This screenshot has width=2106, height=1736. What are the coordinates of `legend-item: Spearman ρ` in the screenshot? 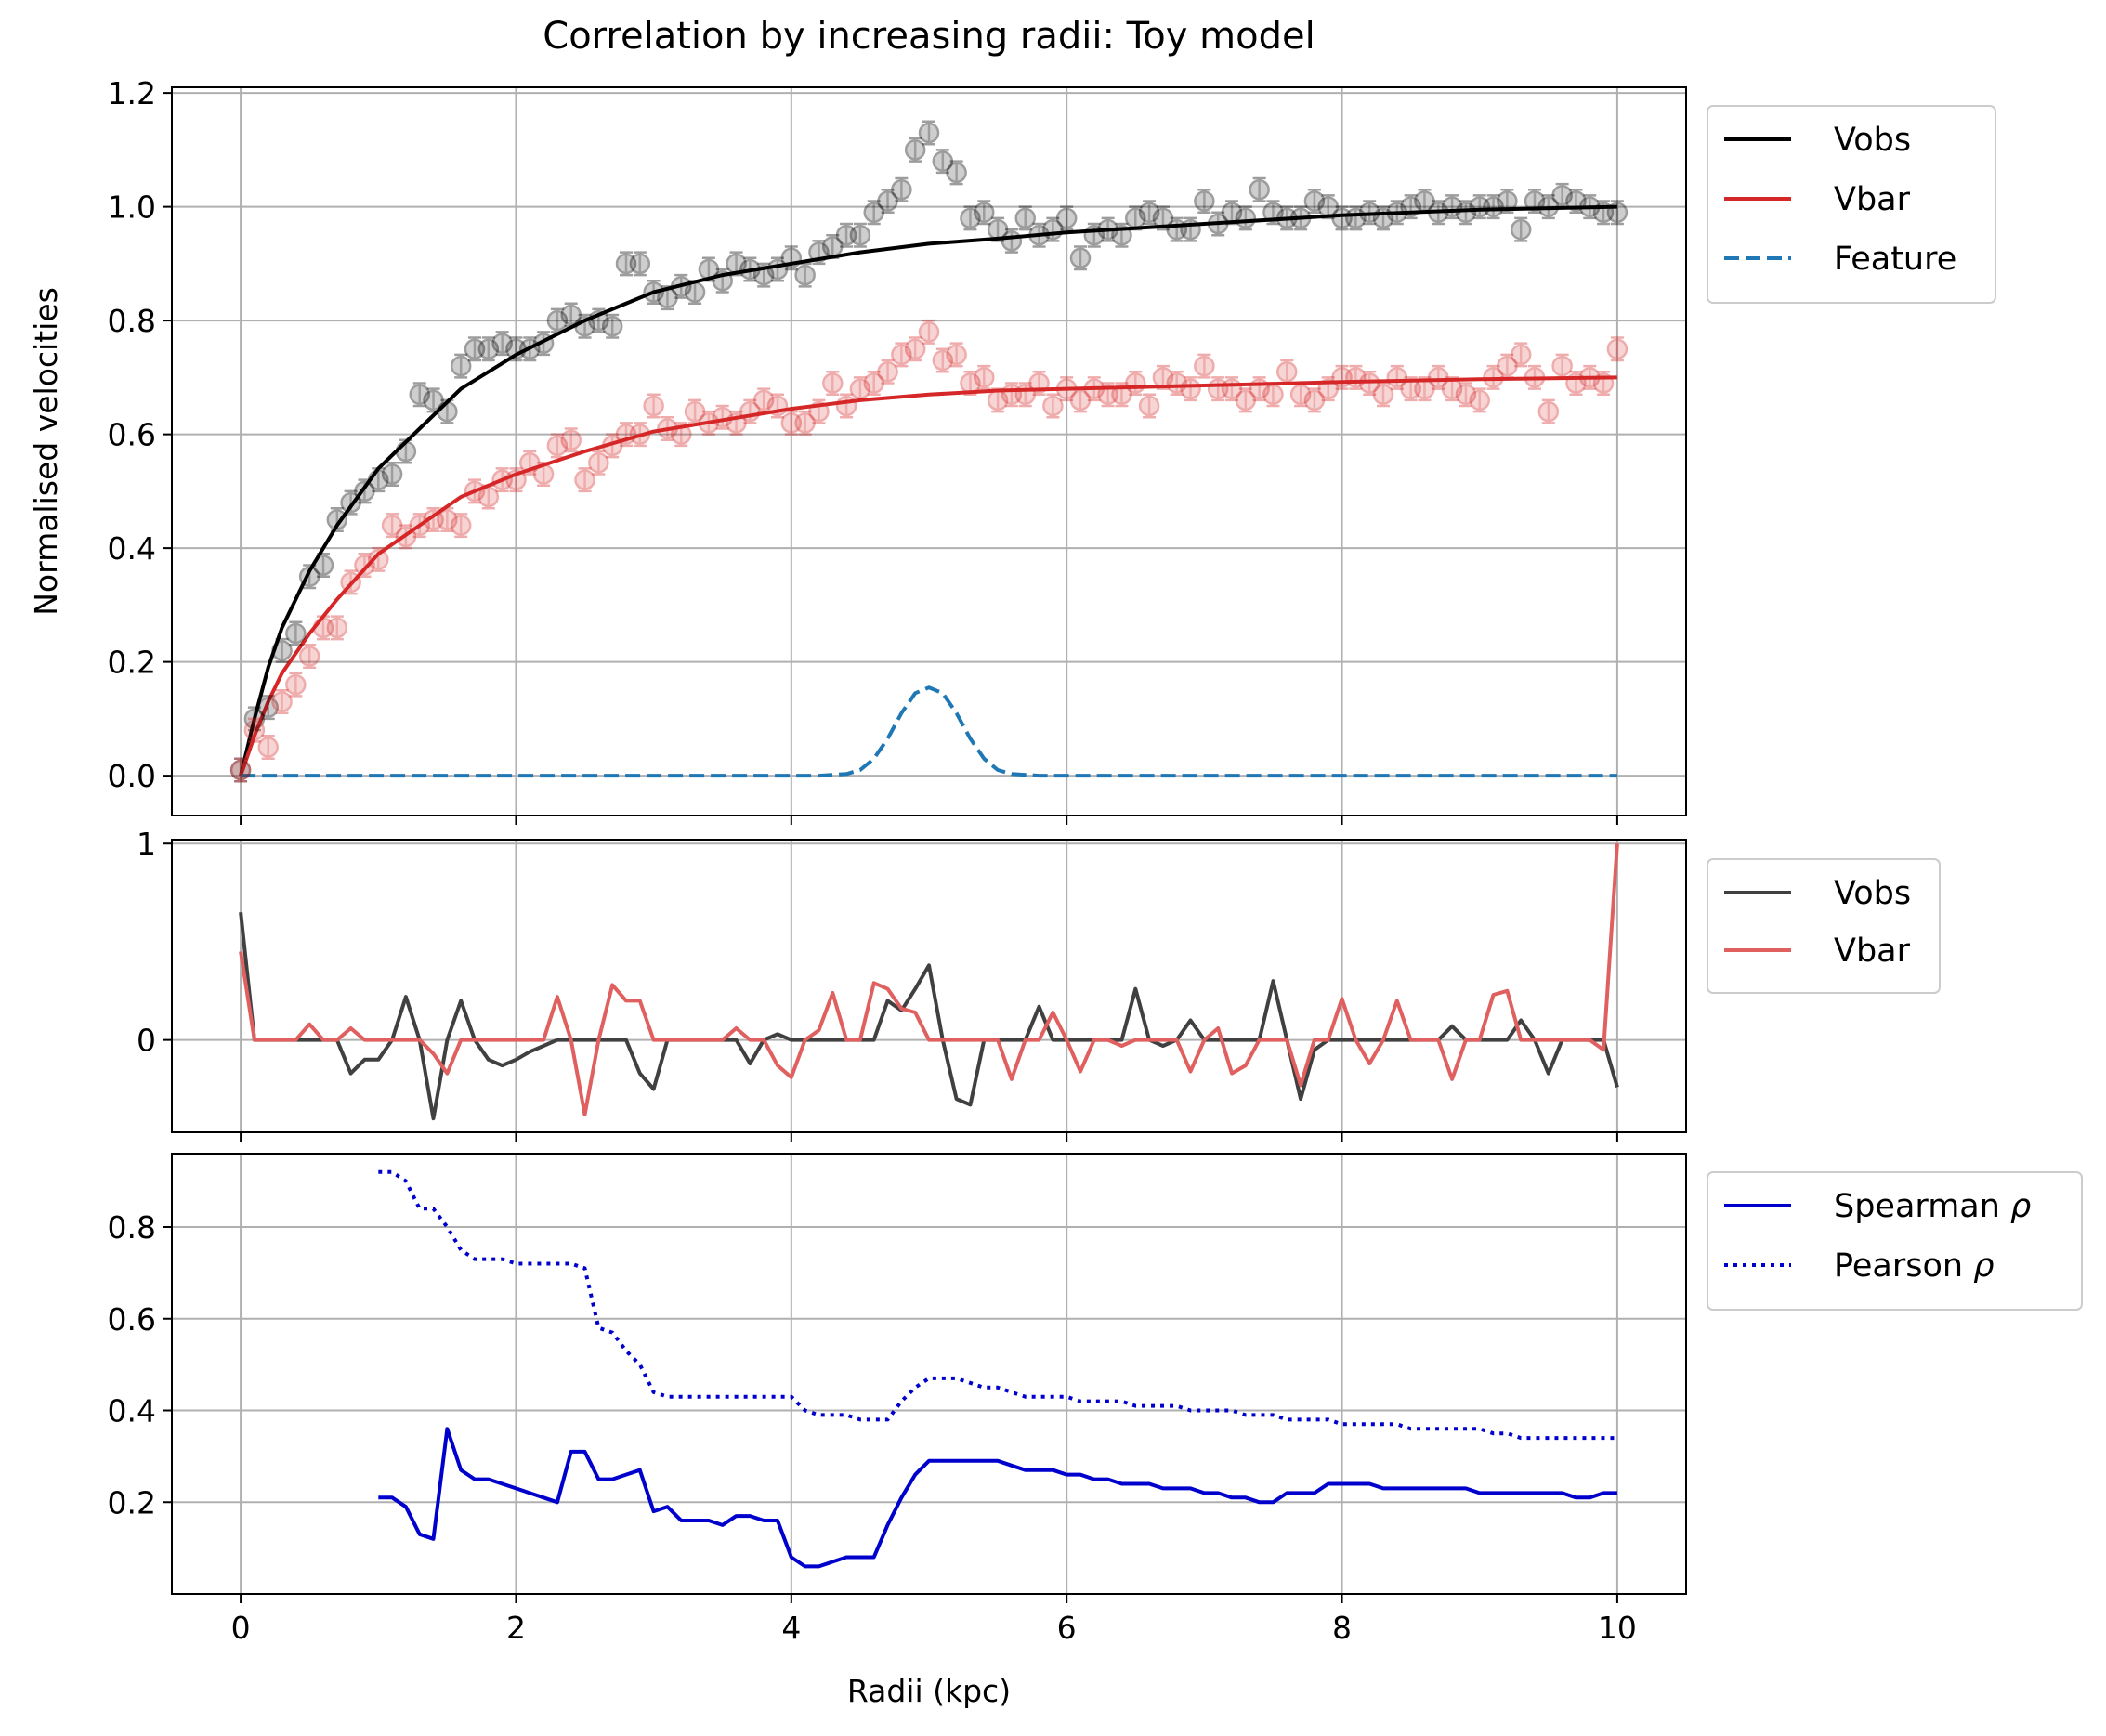 It's located at (1878, 1207).